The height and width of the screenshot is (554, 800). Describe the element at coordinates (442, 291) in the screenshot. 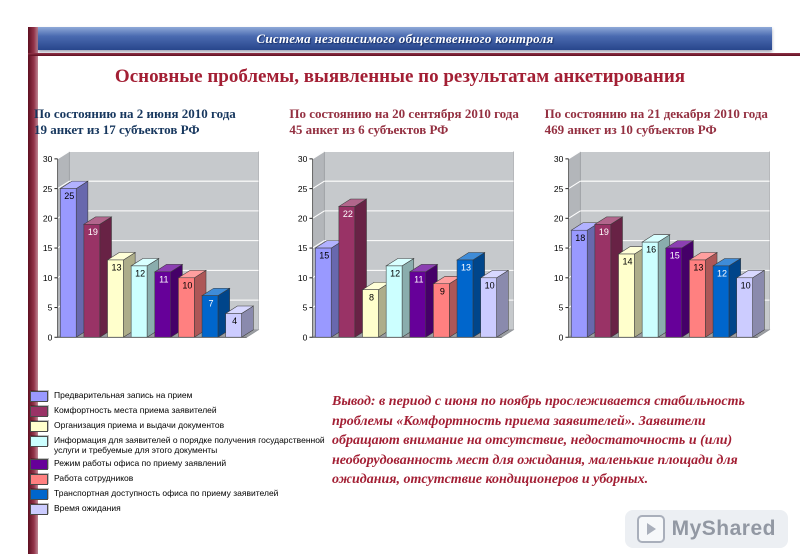

I see `svg-text: 9` at that location.